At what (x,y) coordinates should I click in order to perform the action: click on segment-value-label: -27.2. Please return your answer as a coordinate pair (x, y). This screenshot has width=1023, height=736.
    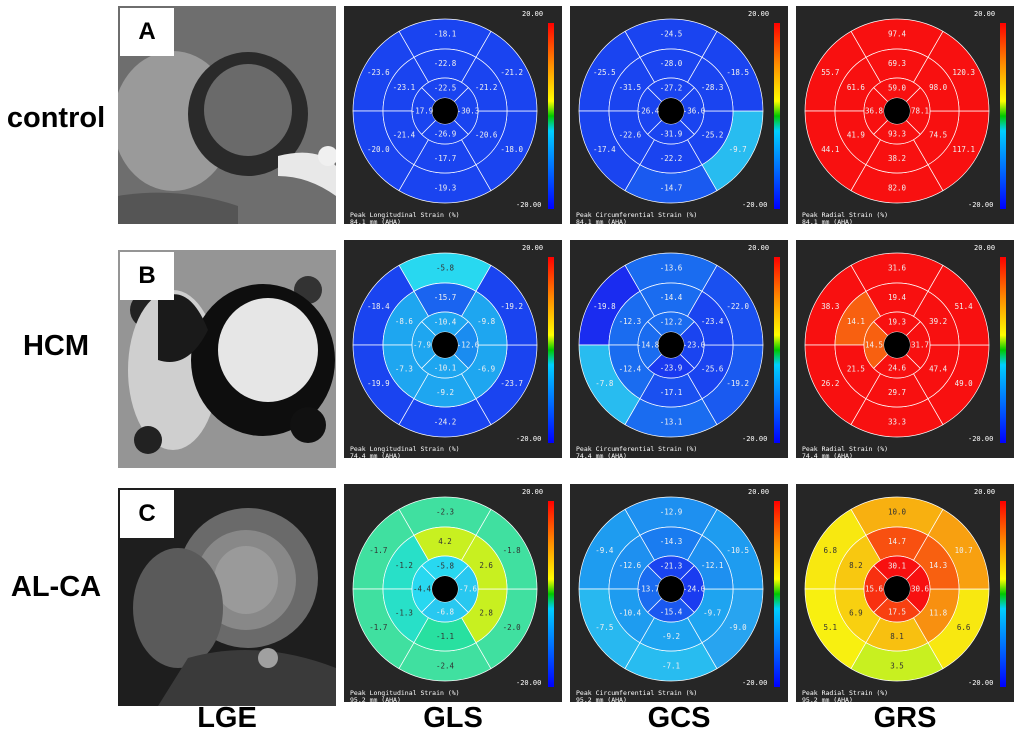
    Looking at the image, I should click on (671, 88).